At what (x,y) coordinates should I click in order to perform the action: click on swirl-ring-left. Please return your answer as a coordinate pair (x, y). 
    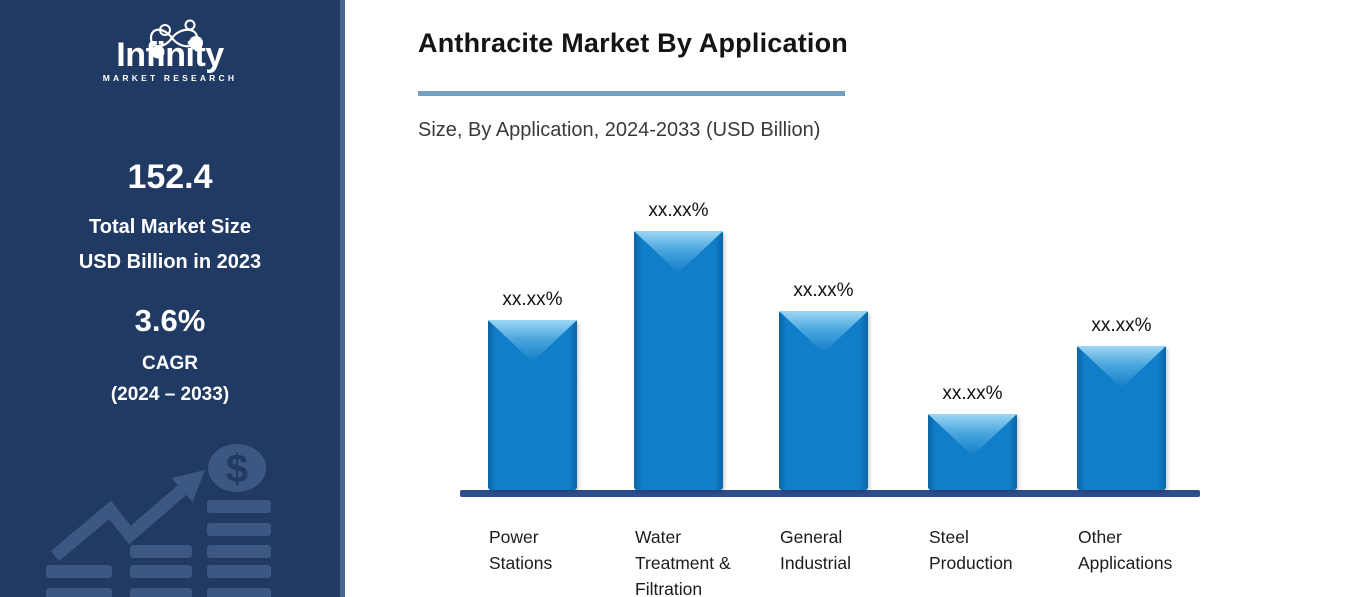
    Looking at the image, I should click on (165, 30).